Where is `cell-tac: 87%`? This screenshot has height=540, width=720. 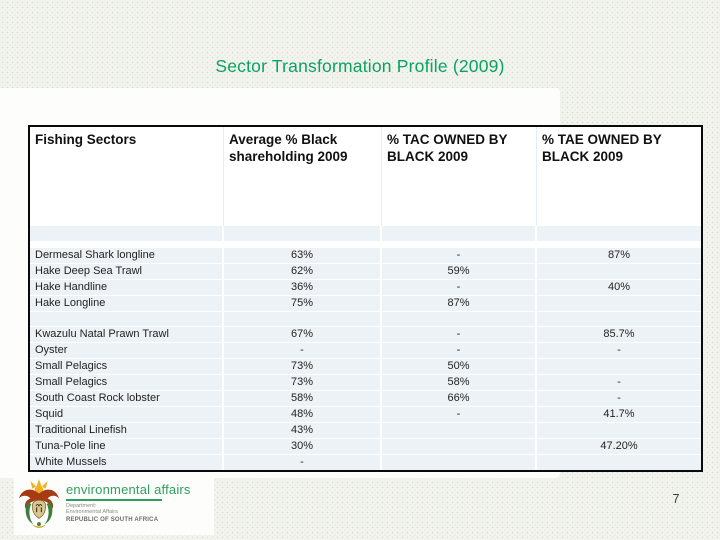
cell-tac: 87% is located at coordinates (459, 303).